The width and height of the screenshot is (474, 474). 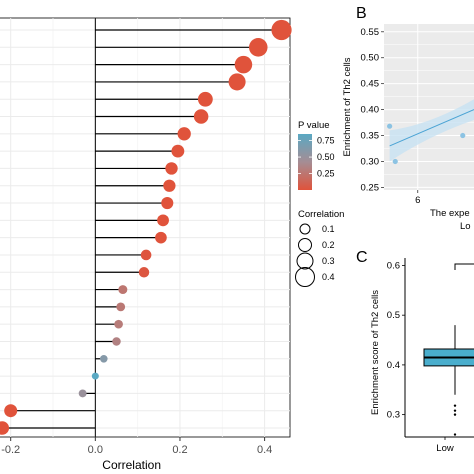 I want to click on panel-b-fit-line, so click(x=431, y=128).